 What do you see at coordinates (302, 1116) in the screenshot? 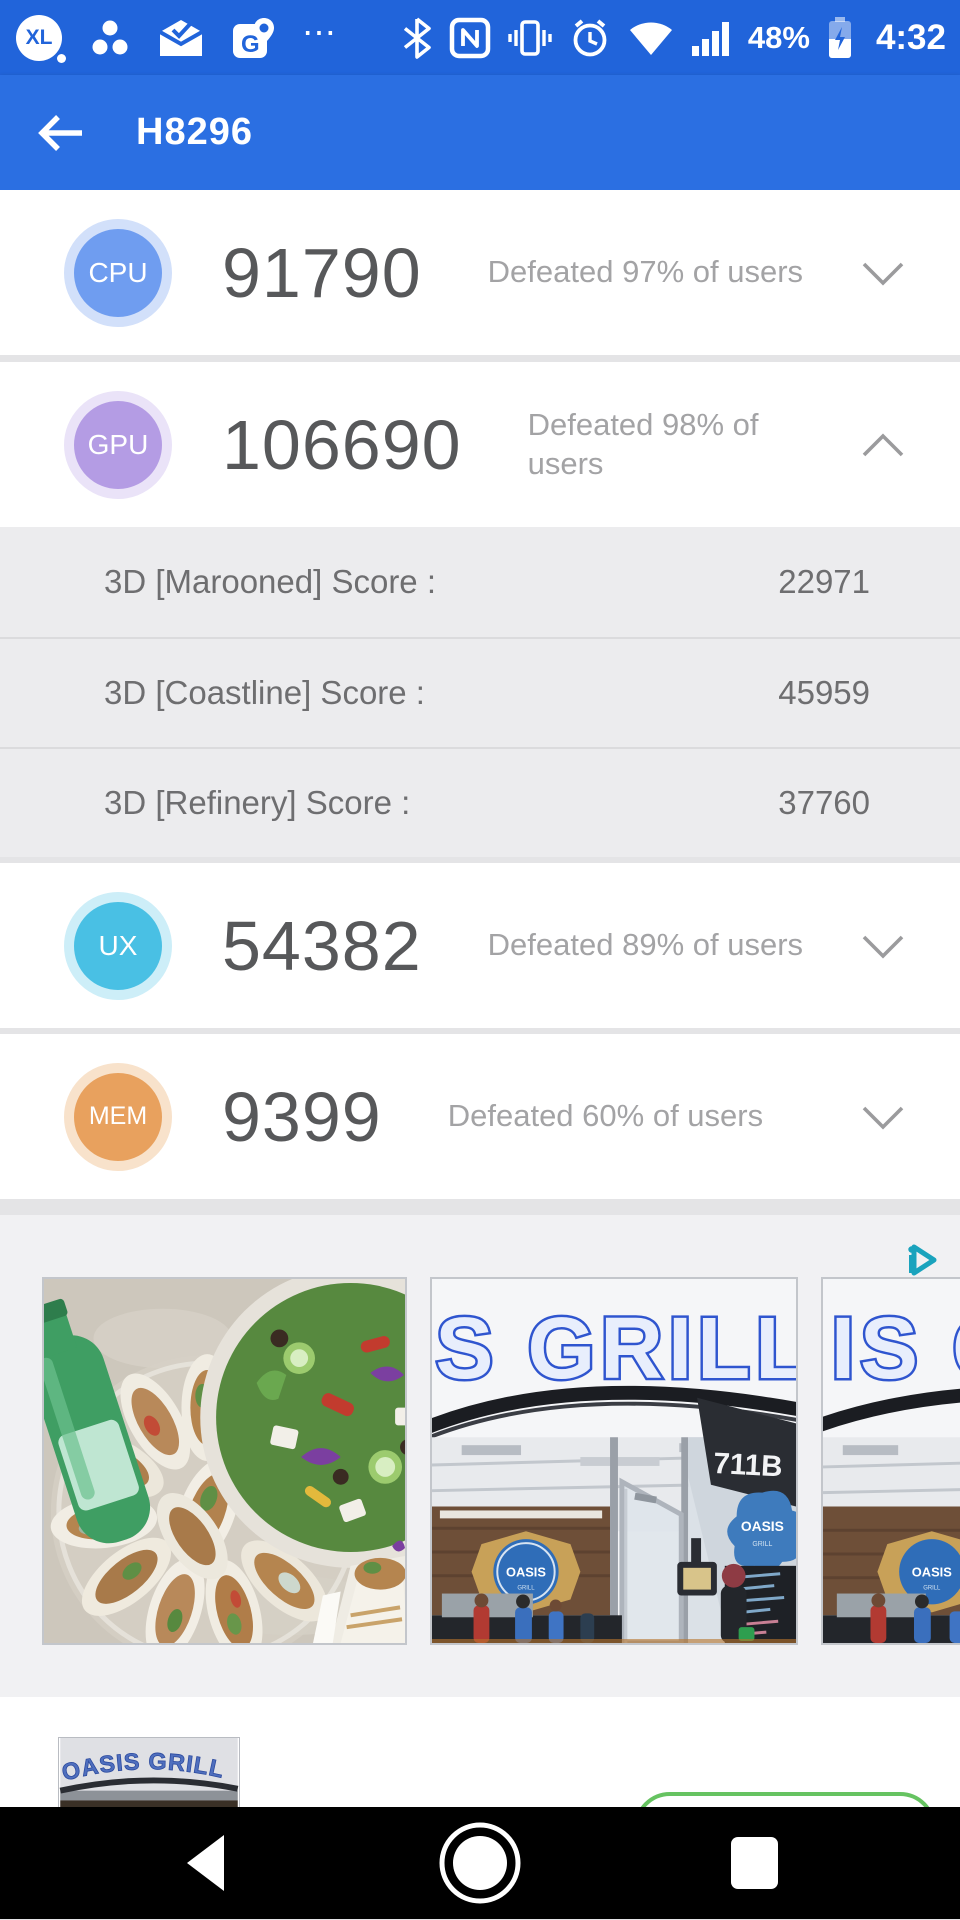
I see `mem-score: 9399` at bounding box center [302, 1116].